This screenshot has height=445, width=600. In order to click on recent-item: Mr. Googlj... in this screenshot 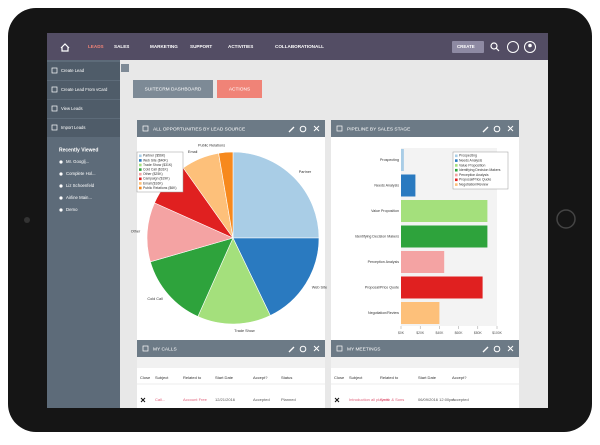, I will do `click(77, 161)`.